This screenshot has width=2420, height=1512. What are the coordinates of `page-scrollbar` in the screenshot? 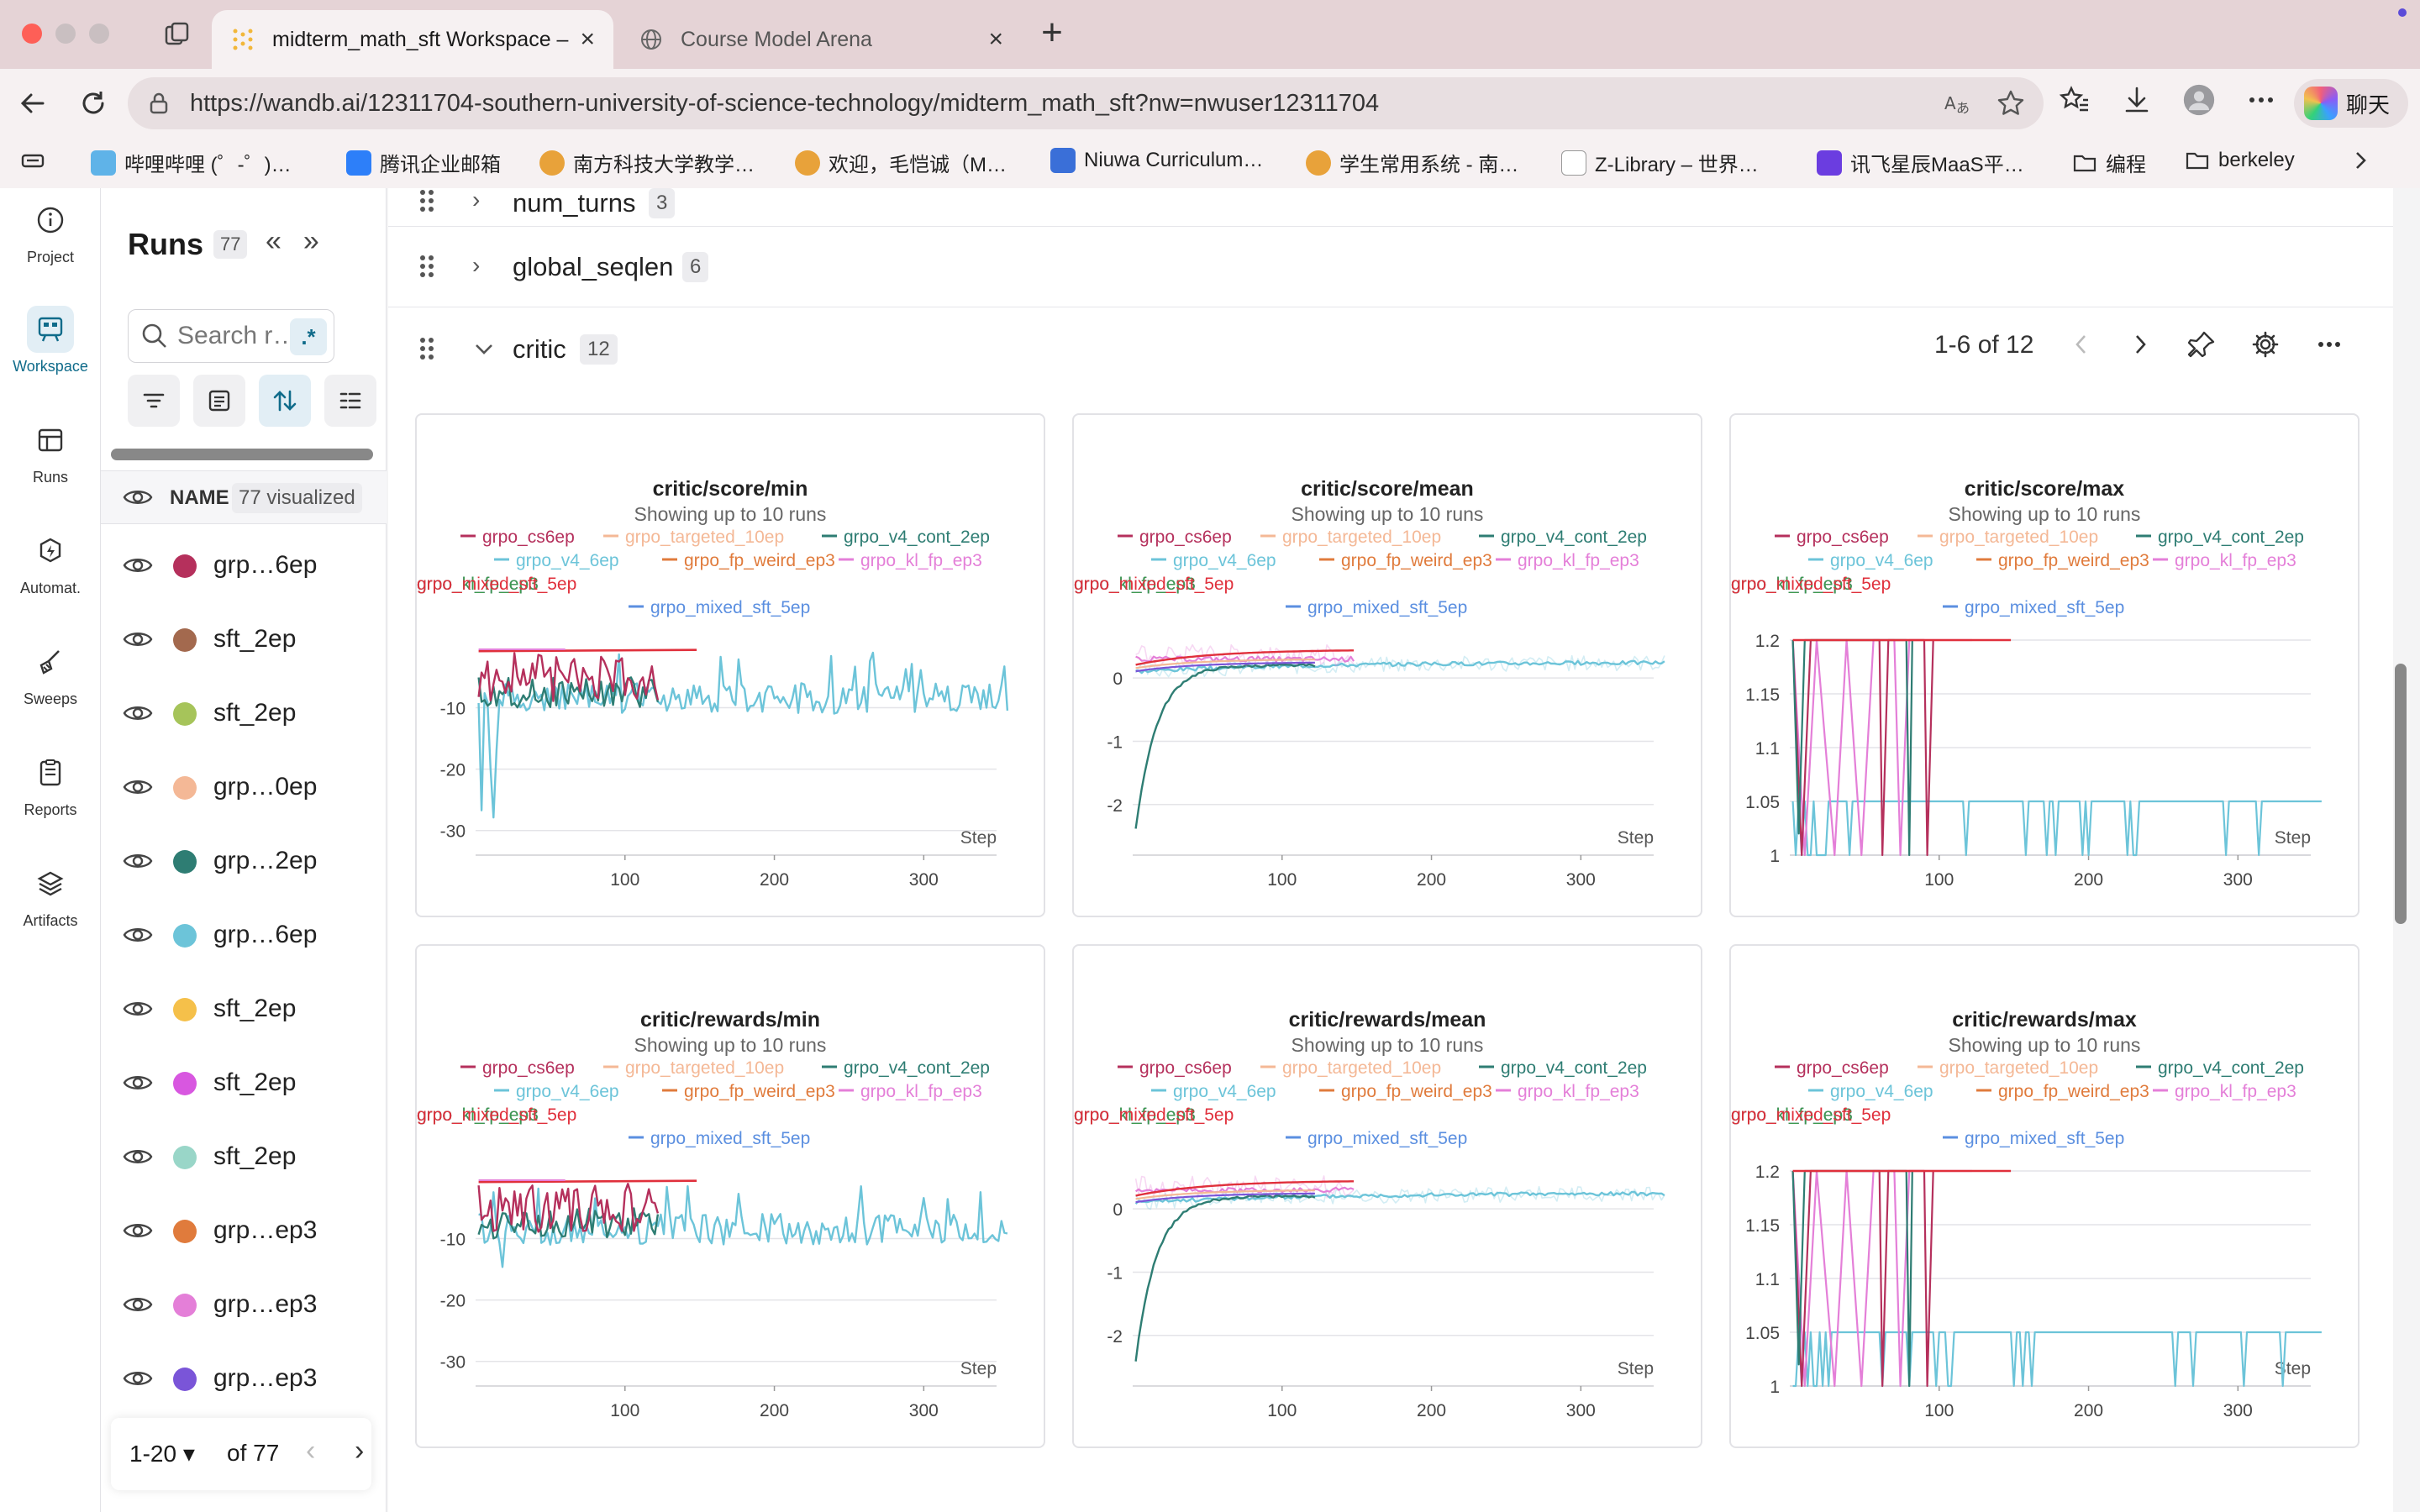 It's located at (2400, 850).